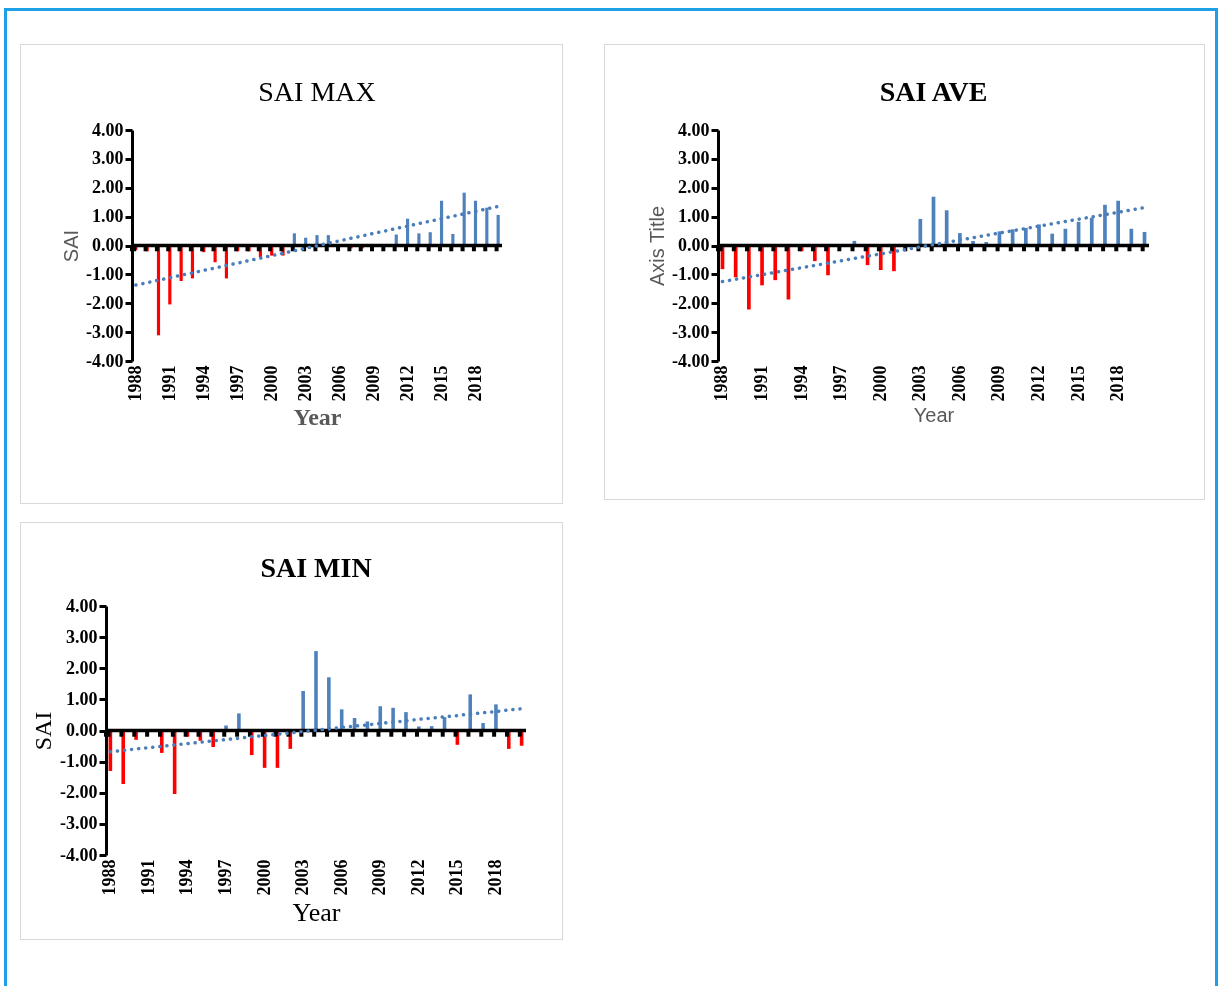  What do you see at coordinates (316, 567) in the screenshot?
I see `chart-title: SAI MIN` at bounding box center [316, 567].